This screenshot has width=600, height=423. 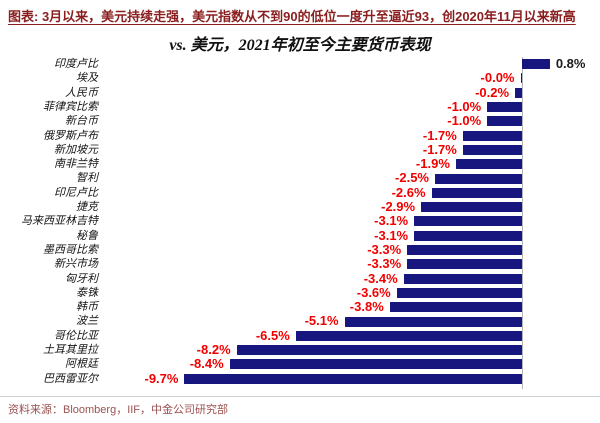 I want to click on chart-title: vs. 美元，2021年初至今主要货币表现, so click(x=300, y=45).